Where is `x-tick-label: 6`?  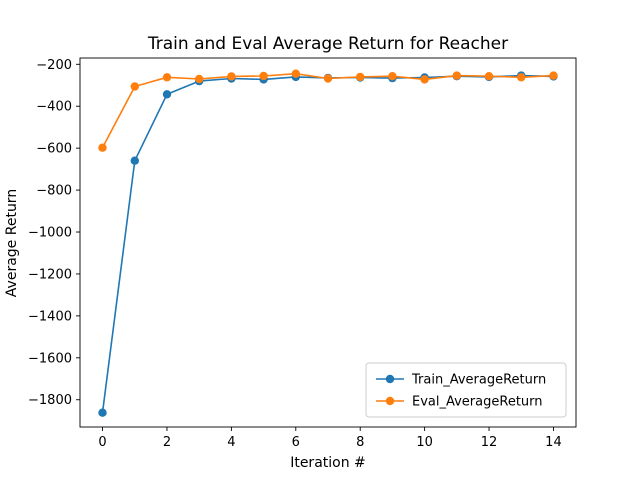
x-tick-label: 6 is located at coordinates (296, 442).